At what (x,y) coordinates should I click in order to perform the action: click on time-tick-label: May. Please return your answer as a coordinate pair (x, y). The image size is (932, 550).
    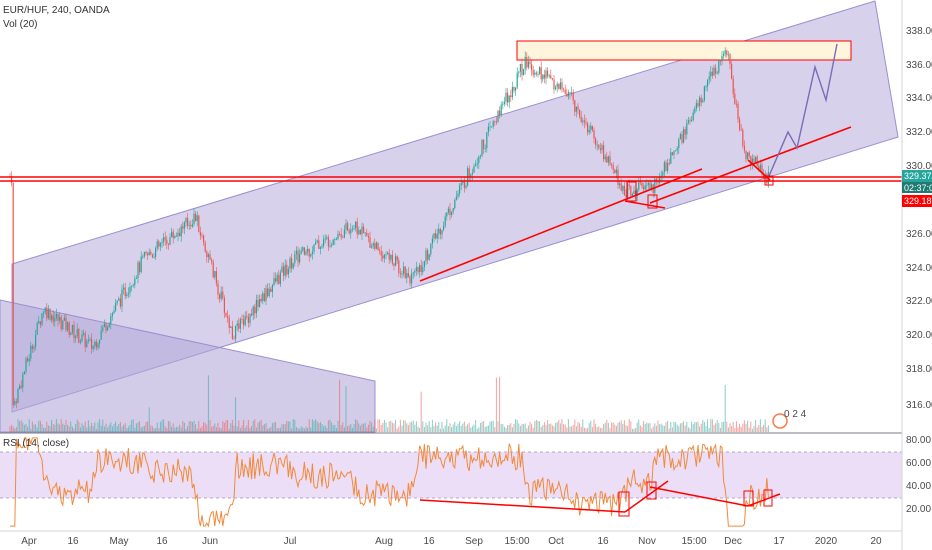
    Looking at the image, I should click on (119, 541).